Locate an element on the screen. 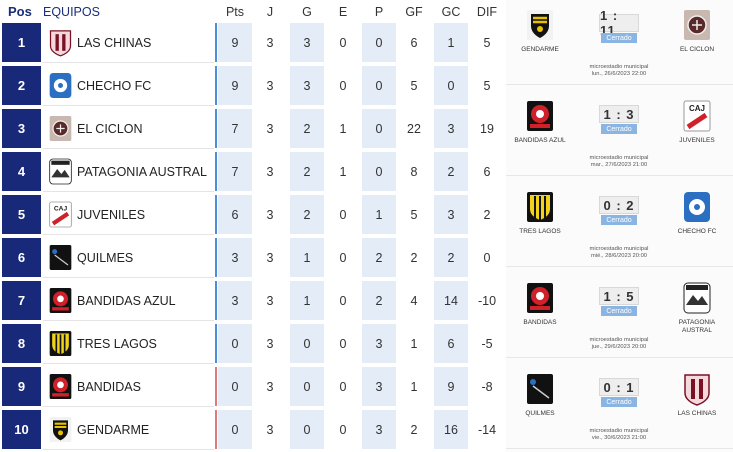 This screenshot has height=452, width=733. team-cell: GENDARME is located at coordinates (128, 430).